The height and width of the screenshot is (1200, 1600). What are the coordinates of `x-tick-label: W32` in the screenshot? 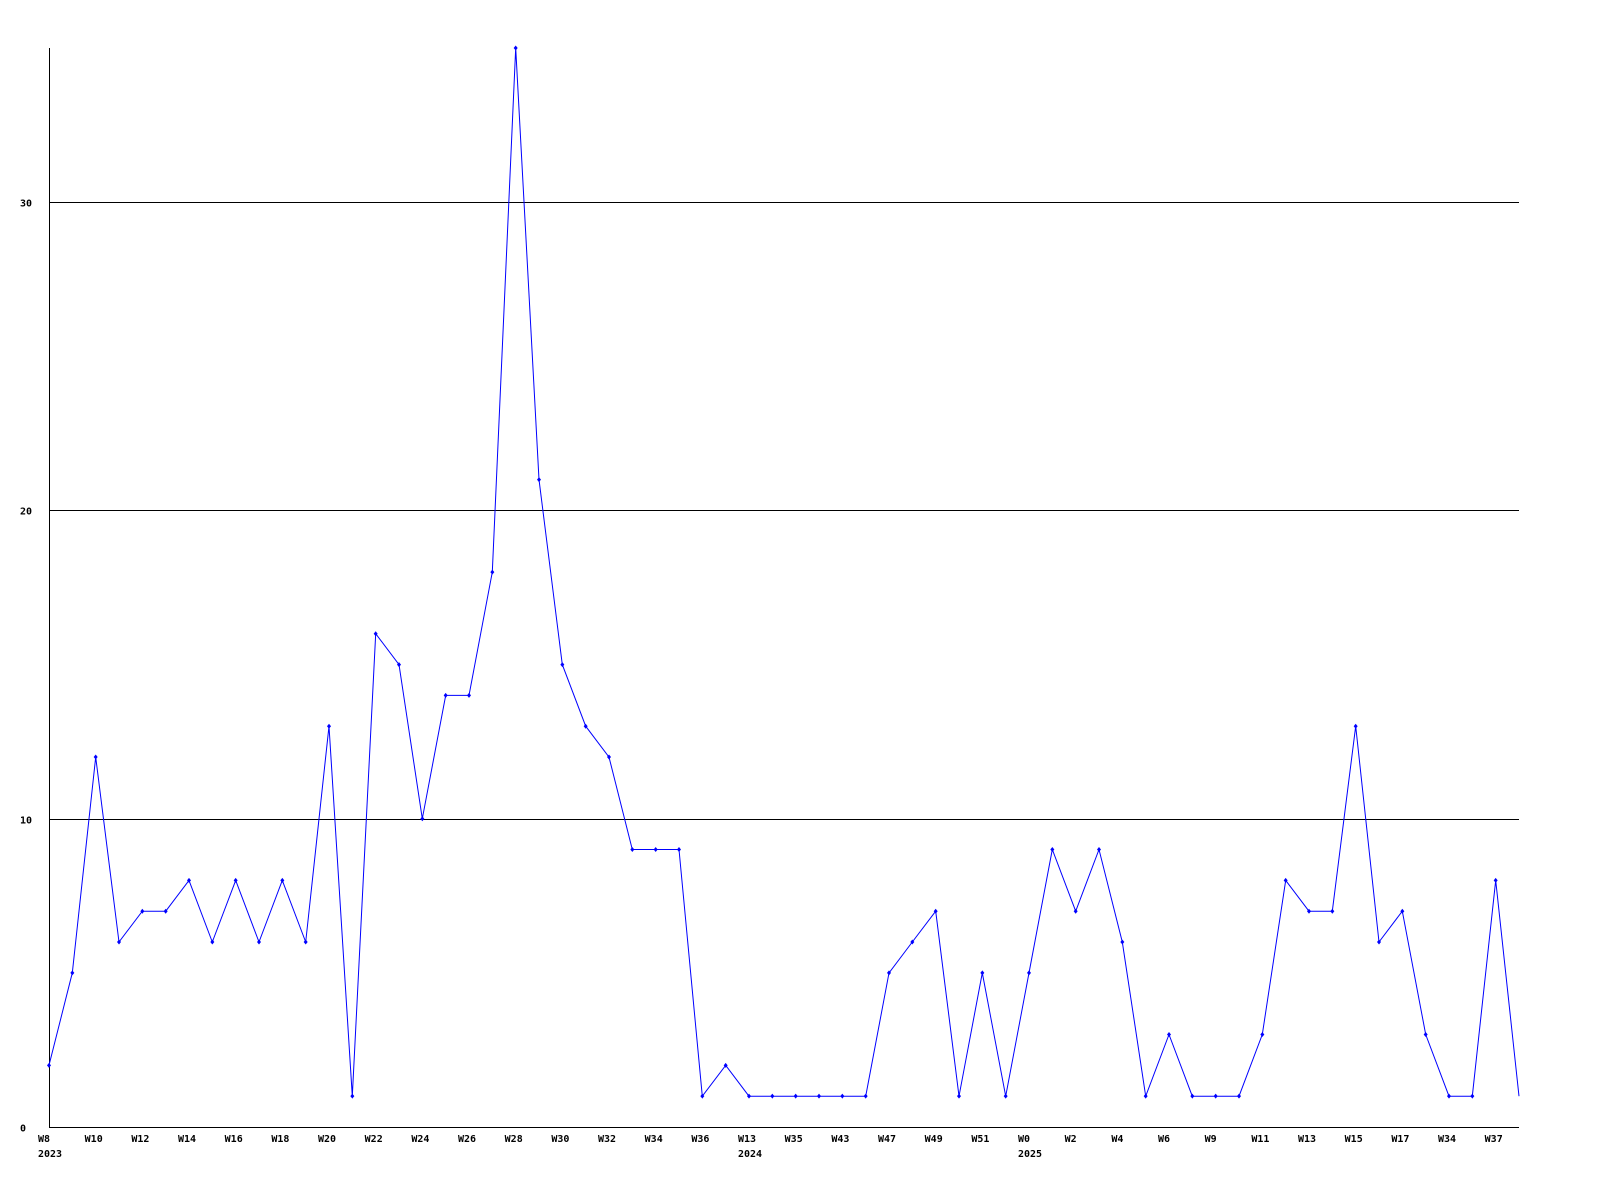 It's located at (607, 1139).